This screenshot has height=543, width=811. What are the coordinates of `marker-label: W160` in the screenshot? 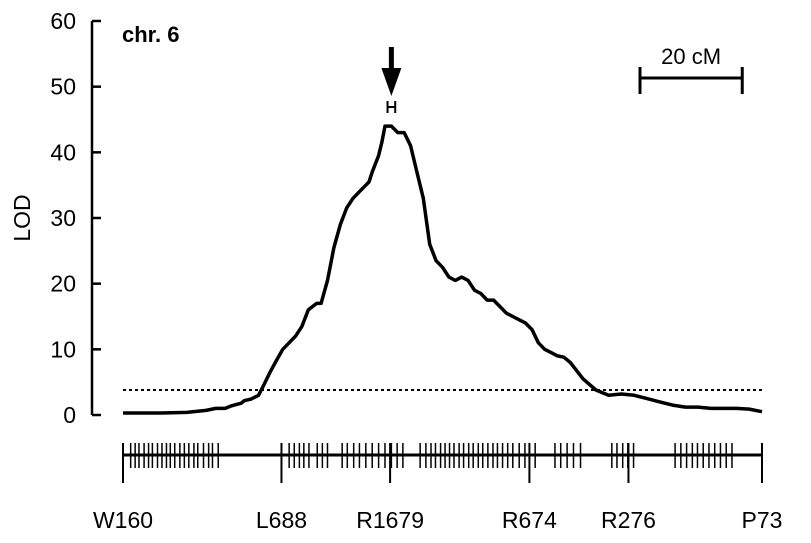 It's located at (123, 520).